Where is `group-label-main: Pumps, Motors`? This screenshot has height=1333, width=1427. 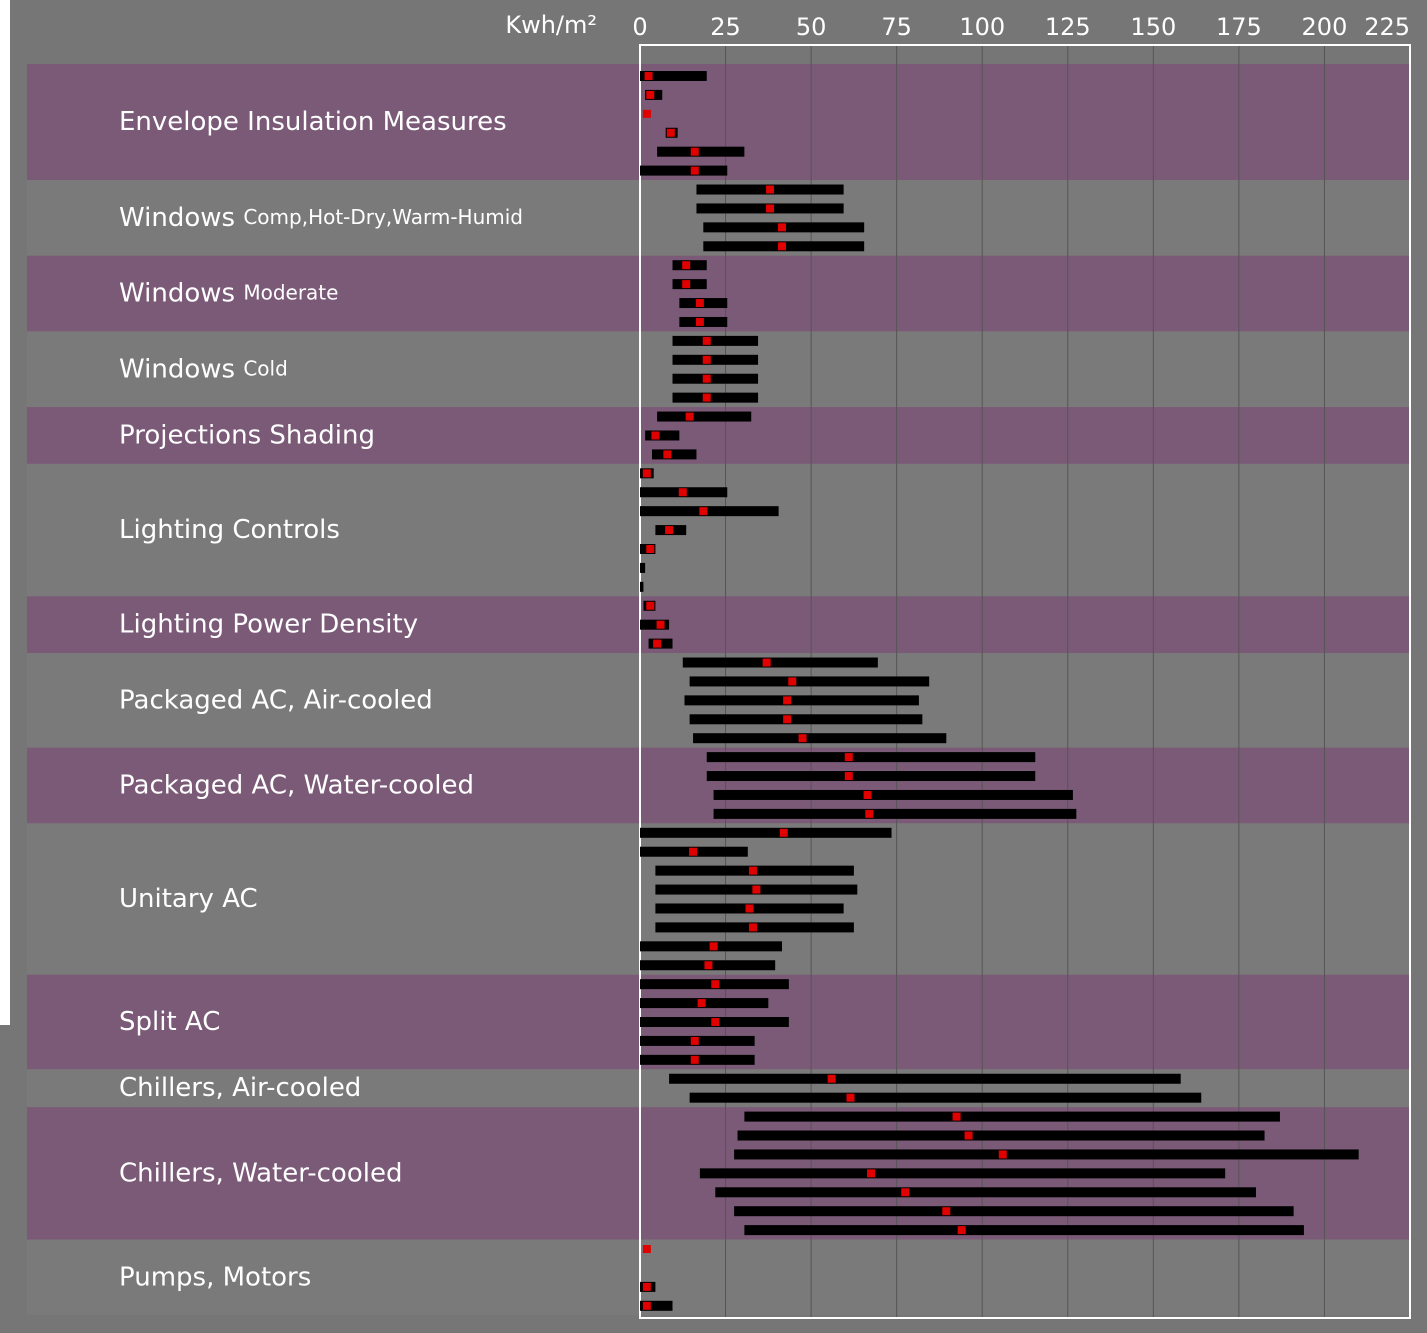 group-label-main: Pumps, Motors is located at coordinates (215, 1277).